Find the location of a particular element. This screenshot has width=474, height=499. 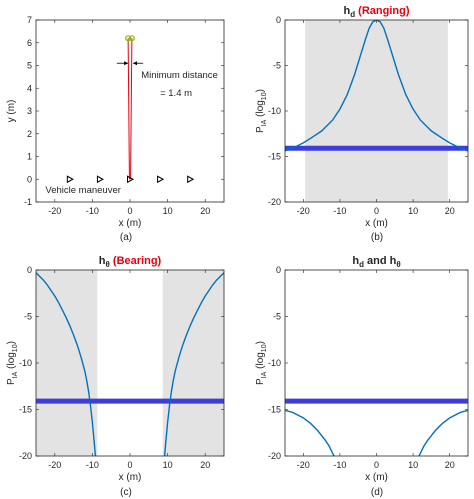

title-part-3: (Bearing) is located at coordinates (136, 261).